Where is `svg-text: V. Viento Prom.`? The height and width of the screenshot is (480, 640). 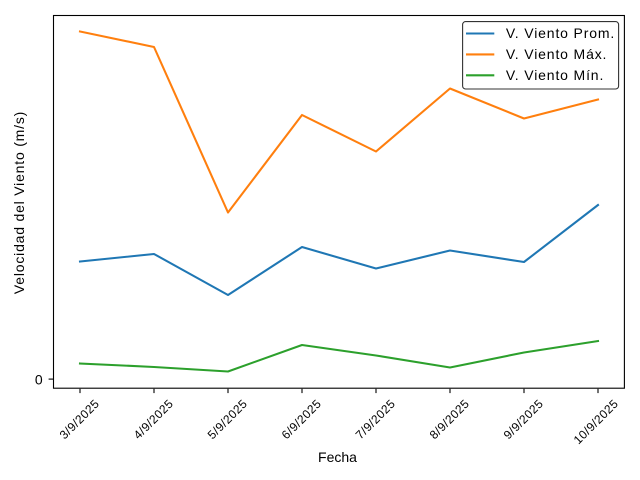 svg-text: V. Viento Prom. is located at coordinates (560, 33).